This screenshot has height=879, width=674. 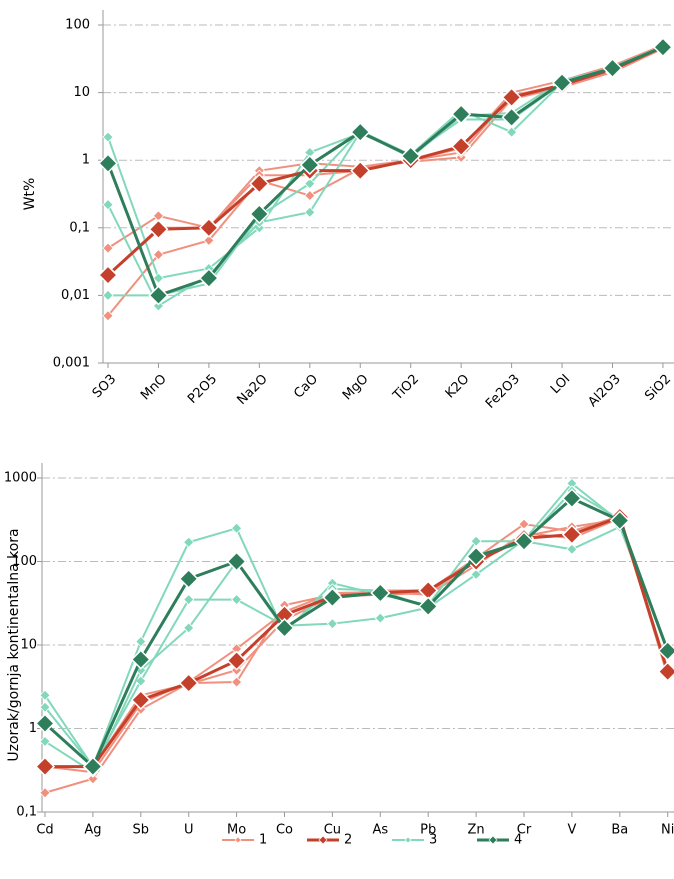 What do you see at coordinates (476, 830) in the screenshot?
I see `x-tick-label: Zn` at bounding box center [476, 830].